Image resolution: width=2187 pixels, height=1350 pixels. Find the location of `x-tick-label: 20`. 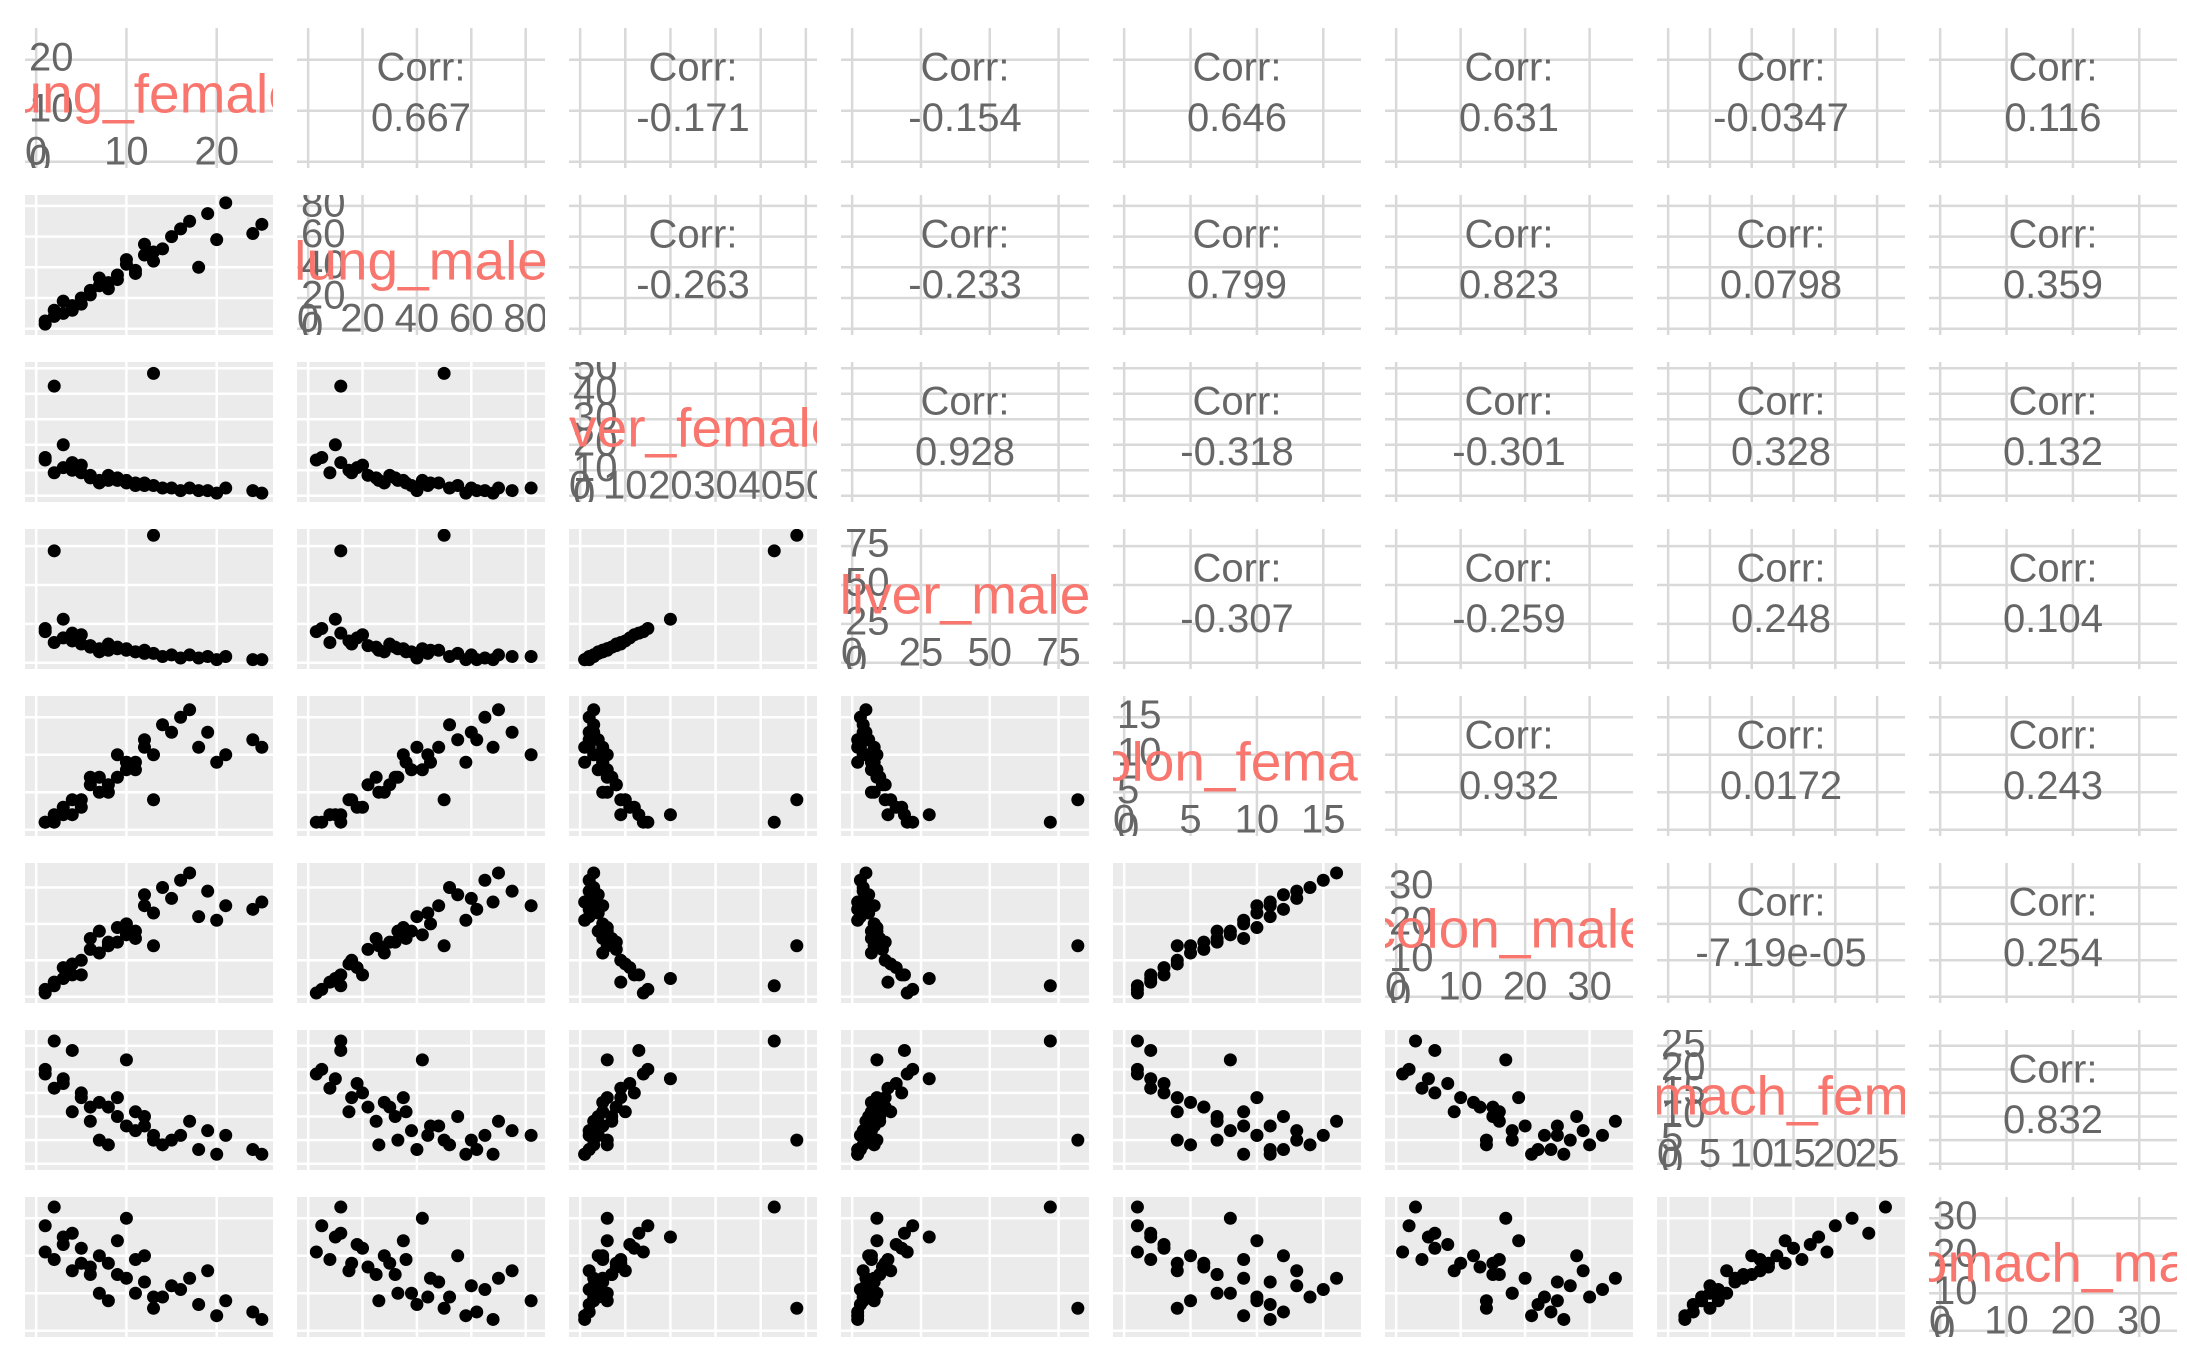

x-tick-label: 20 is located at coordinates (362, 319).